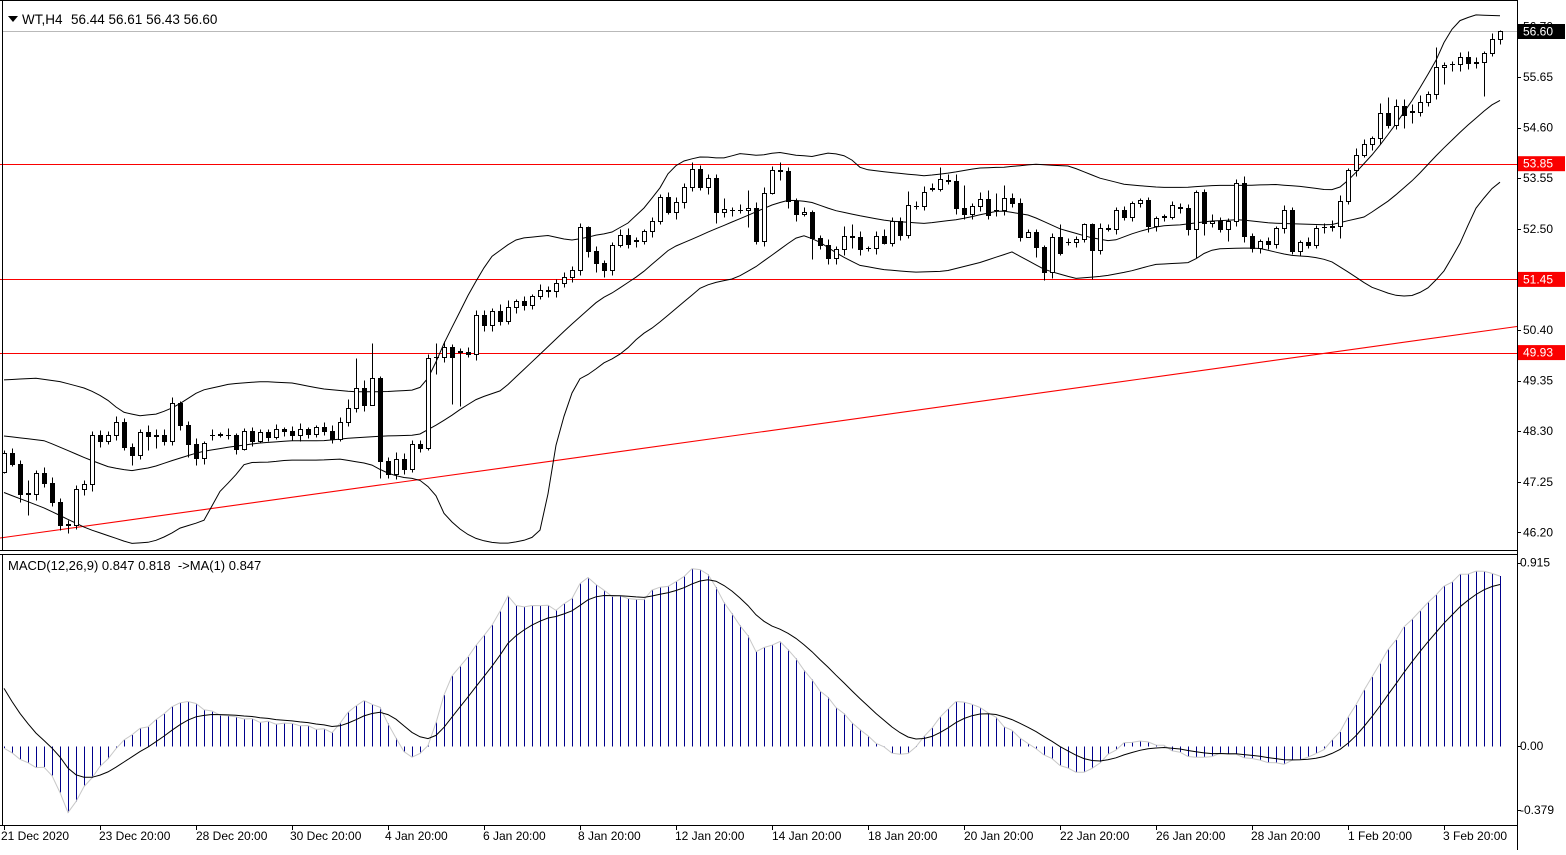 The height and width of the screenshot is (855, 1566). Describe the element at coordinates (1095, 836) in the screenshot. I see `svg-text: 22 Jan 20:00` at that location.